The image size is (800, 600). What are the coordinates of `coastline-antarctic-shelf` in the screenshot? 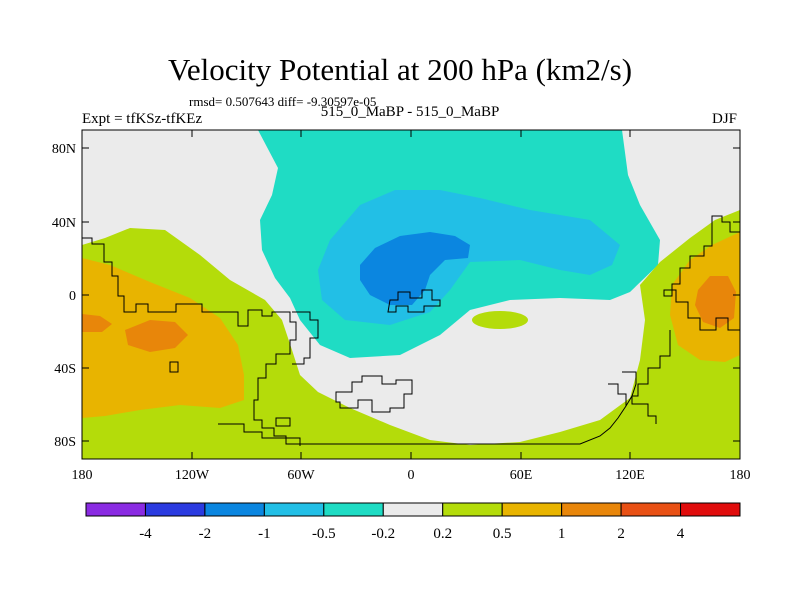 It's located at (259, 434).